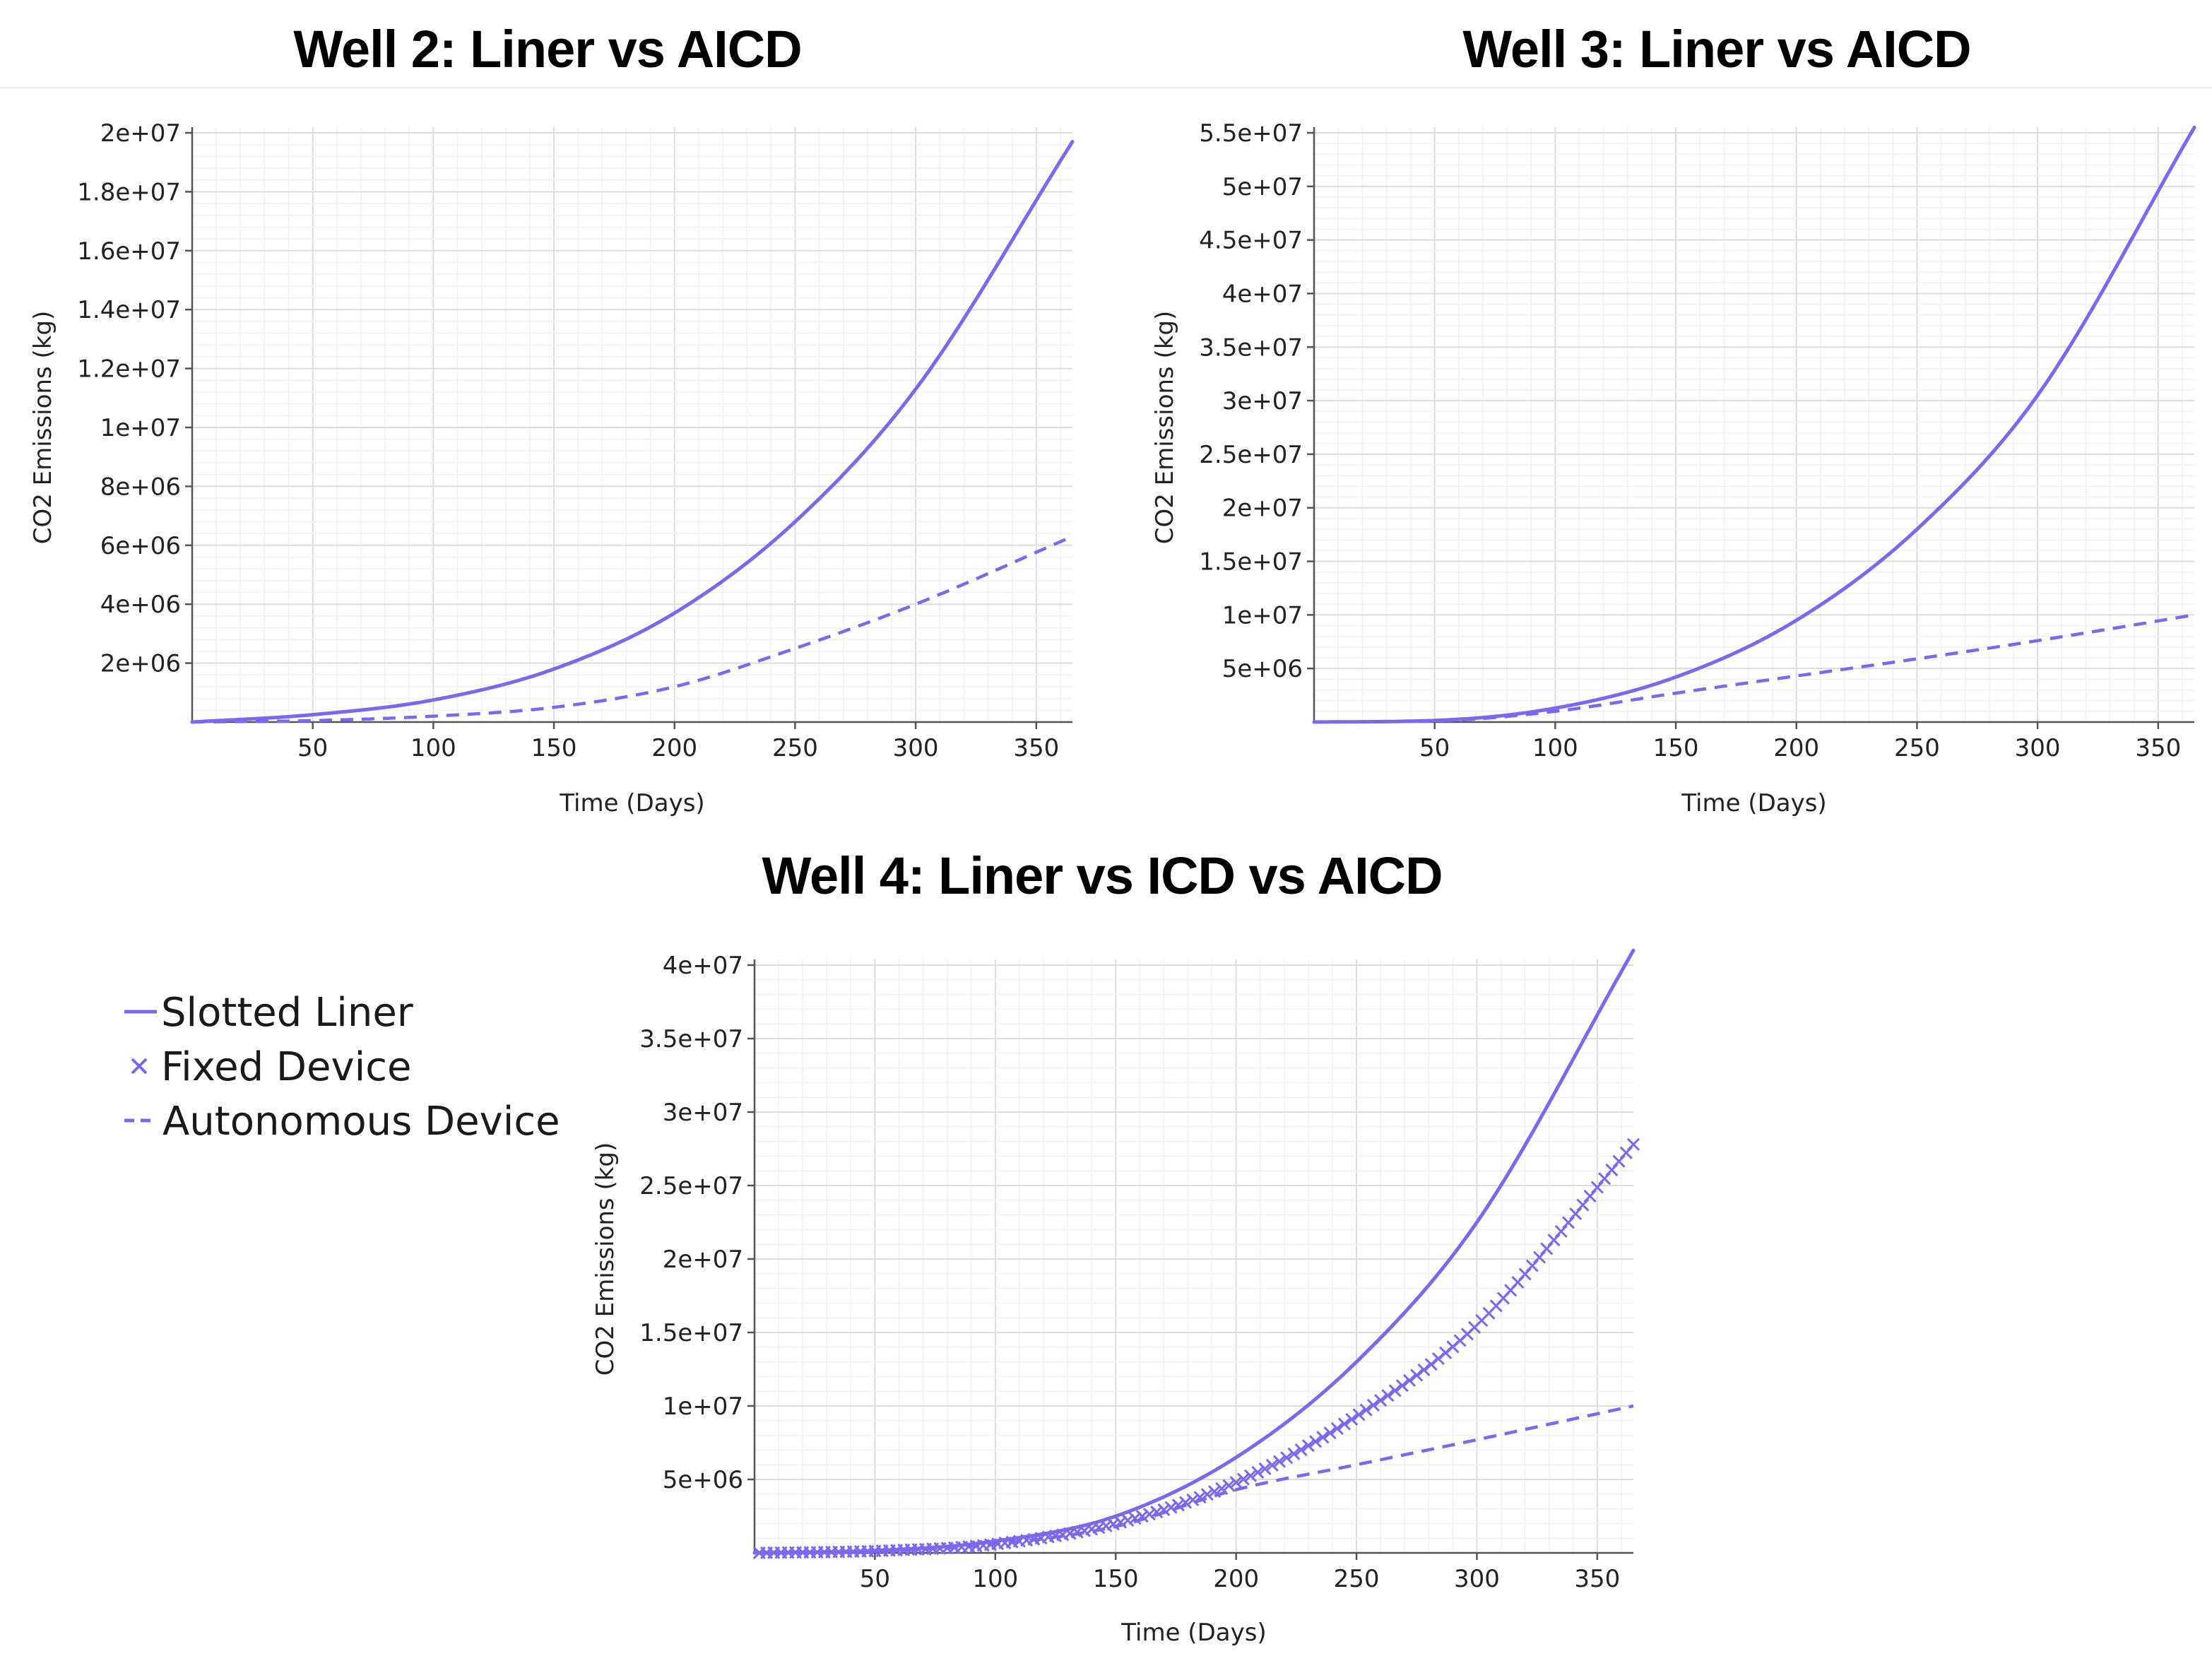 Image resolution: width=2212 pixels, height=1673 pixels. Describe the element at coordinates (995, 1579) in the screenshot. I see `well4-x-tick-label: 100` at that location.